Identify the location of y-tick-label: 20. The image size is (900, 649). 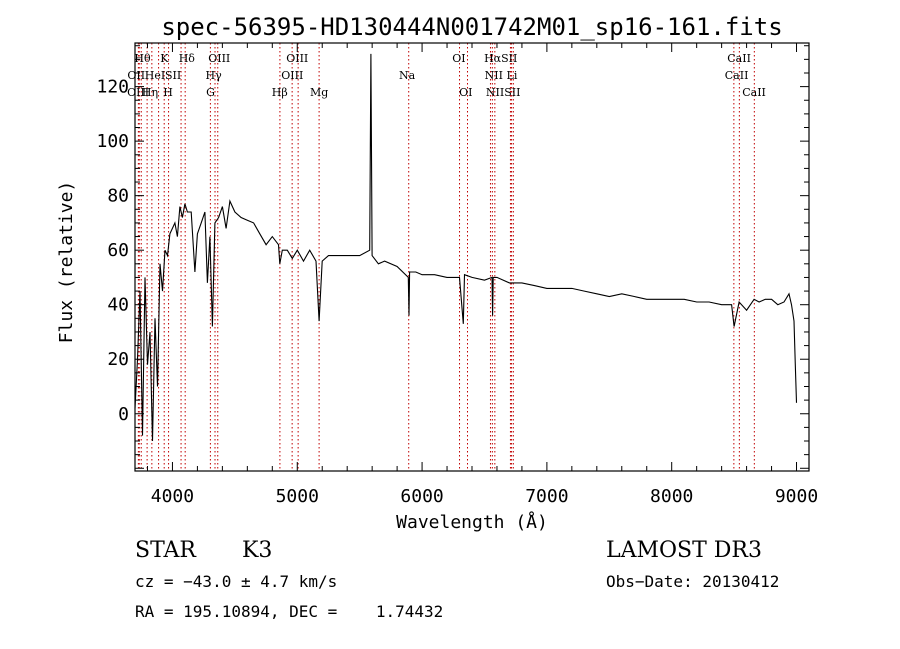
(118, 359).